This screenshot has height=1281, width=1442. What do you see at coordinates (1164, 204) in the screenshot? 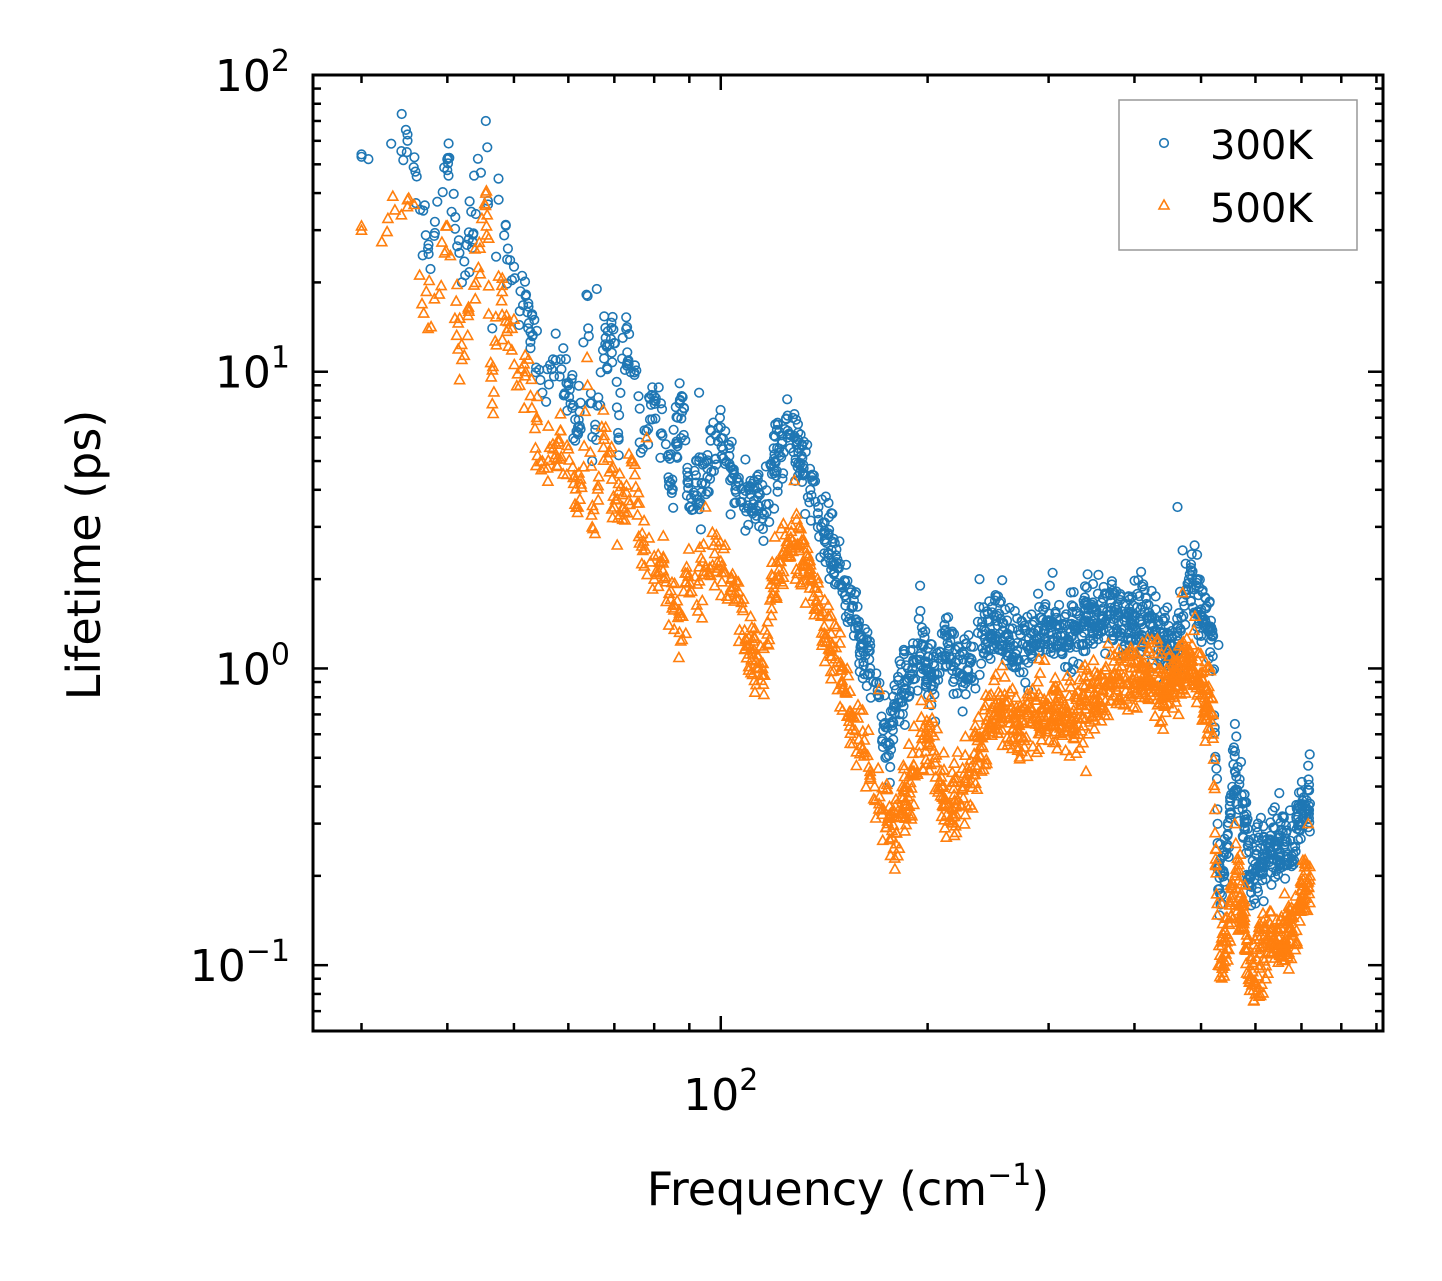
I see `legend-marker-500K` at bounding box center [1164, 204].